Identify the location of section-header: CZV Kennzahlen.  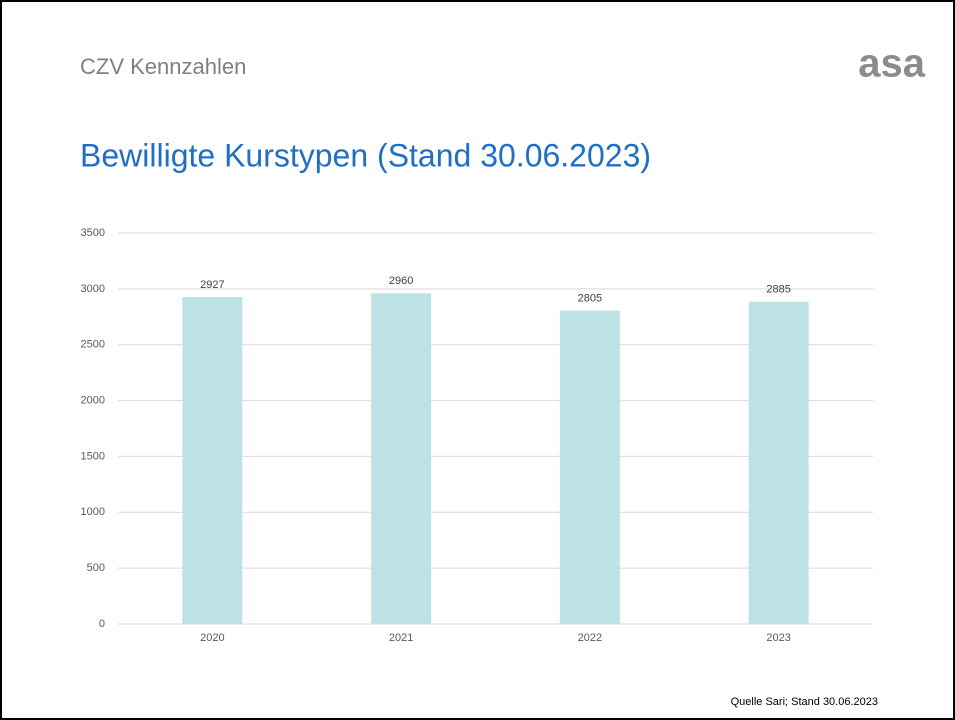
(163, 66).